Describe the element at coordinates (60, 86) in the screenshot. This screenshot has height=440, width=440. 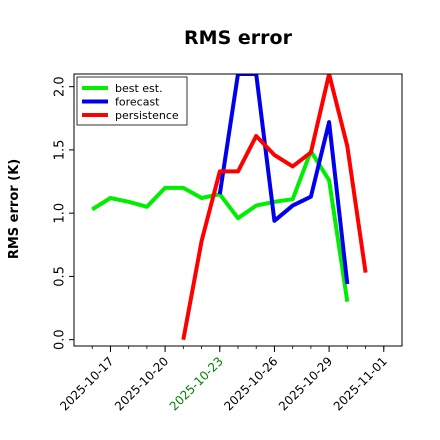
I see `y-tick-label: 2.0` at that location.